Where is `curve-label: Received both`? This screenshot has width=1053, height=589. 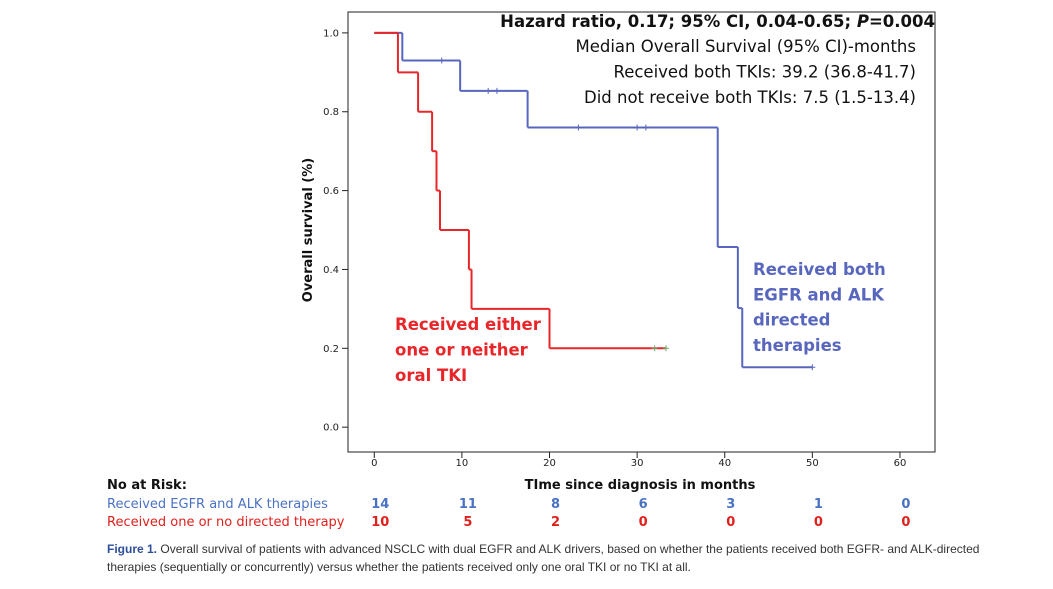 curve-label: Received both is located at coordinates (819, 269).